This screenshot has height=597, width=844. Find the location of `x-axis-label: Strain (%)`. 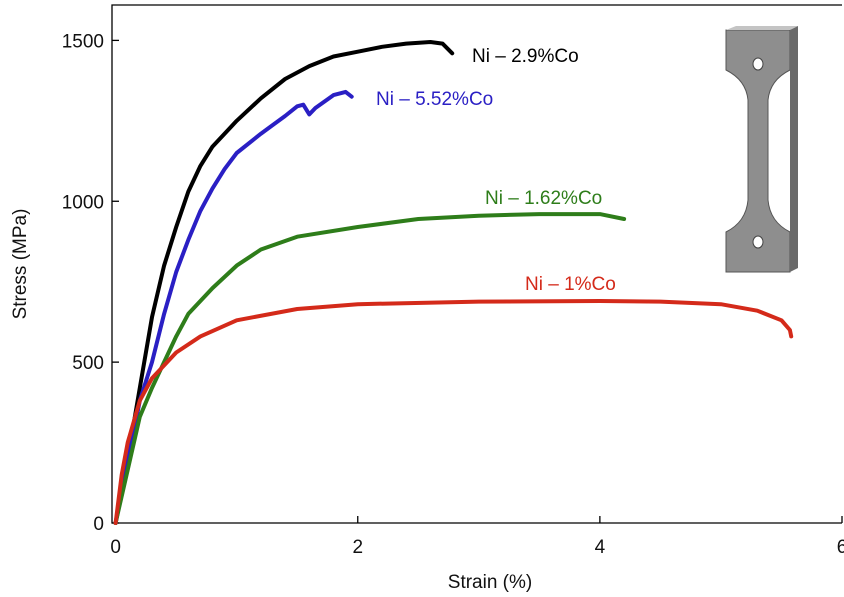

x-axis-label: Strain (%) is located at coordinates (490, 582).